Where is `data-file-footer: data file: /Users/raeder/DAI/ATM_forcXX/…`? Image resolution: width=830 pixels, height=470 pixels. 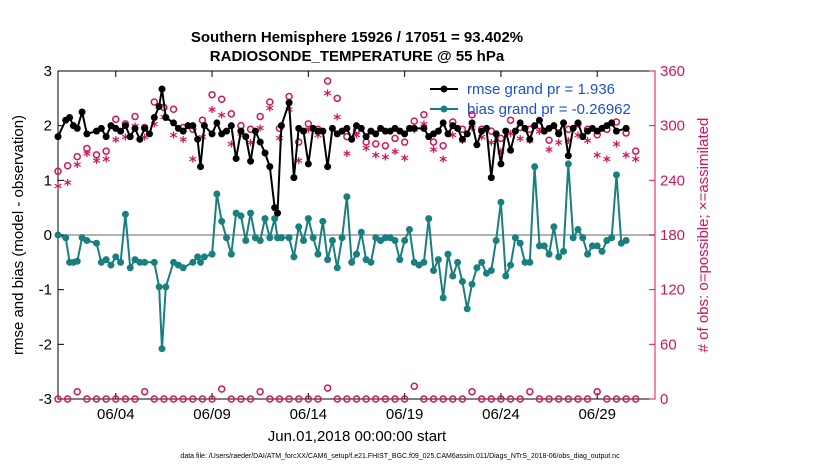 data-file-footer: data file: /Users/raeder/DAI/ATM_forcXX/… is located at coordinates (400, 456).